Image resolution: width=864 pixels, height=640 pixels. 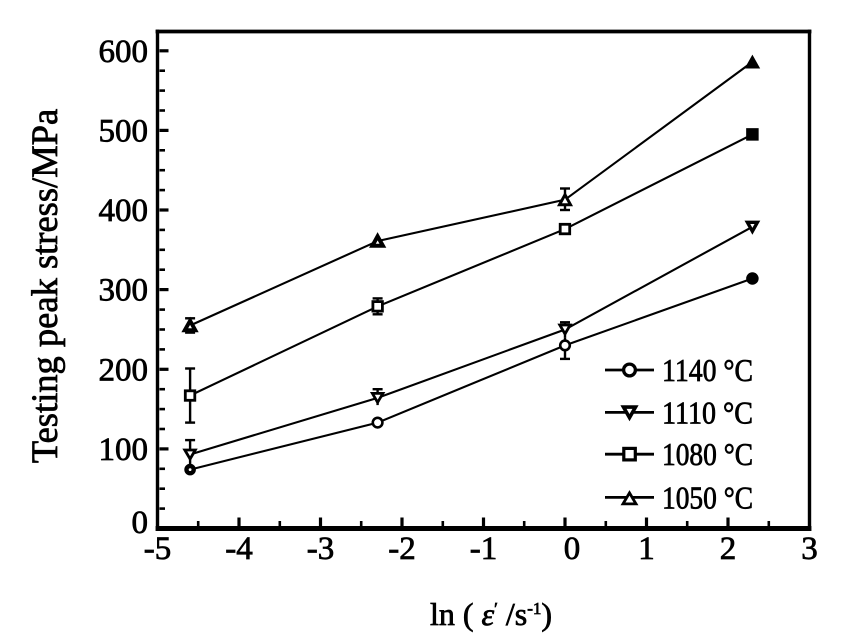 I want to click on svg-text: -3, so click(x=321, y=549).